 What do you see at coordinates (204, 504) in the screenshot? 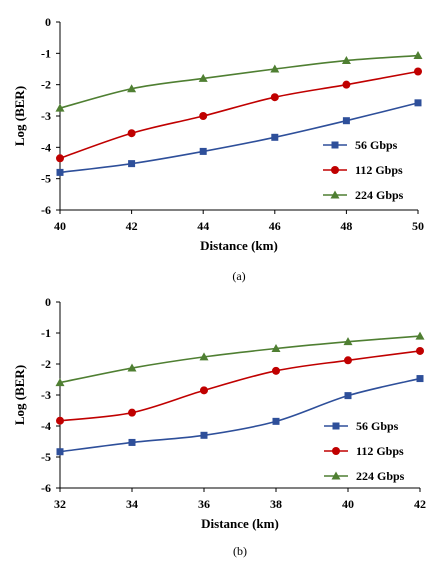
I see `x-tick-label: 36` at bounding box center [204, 504].